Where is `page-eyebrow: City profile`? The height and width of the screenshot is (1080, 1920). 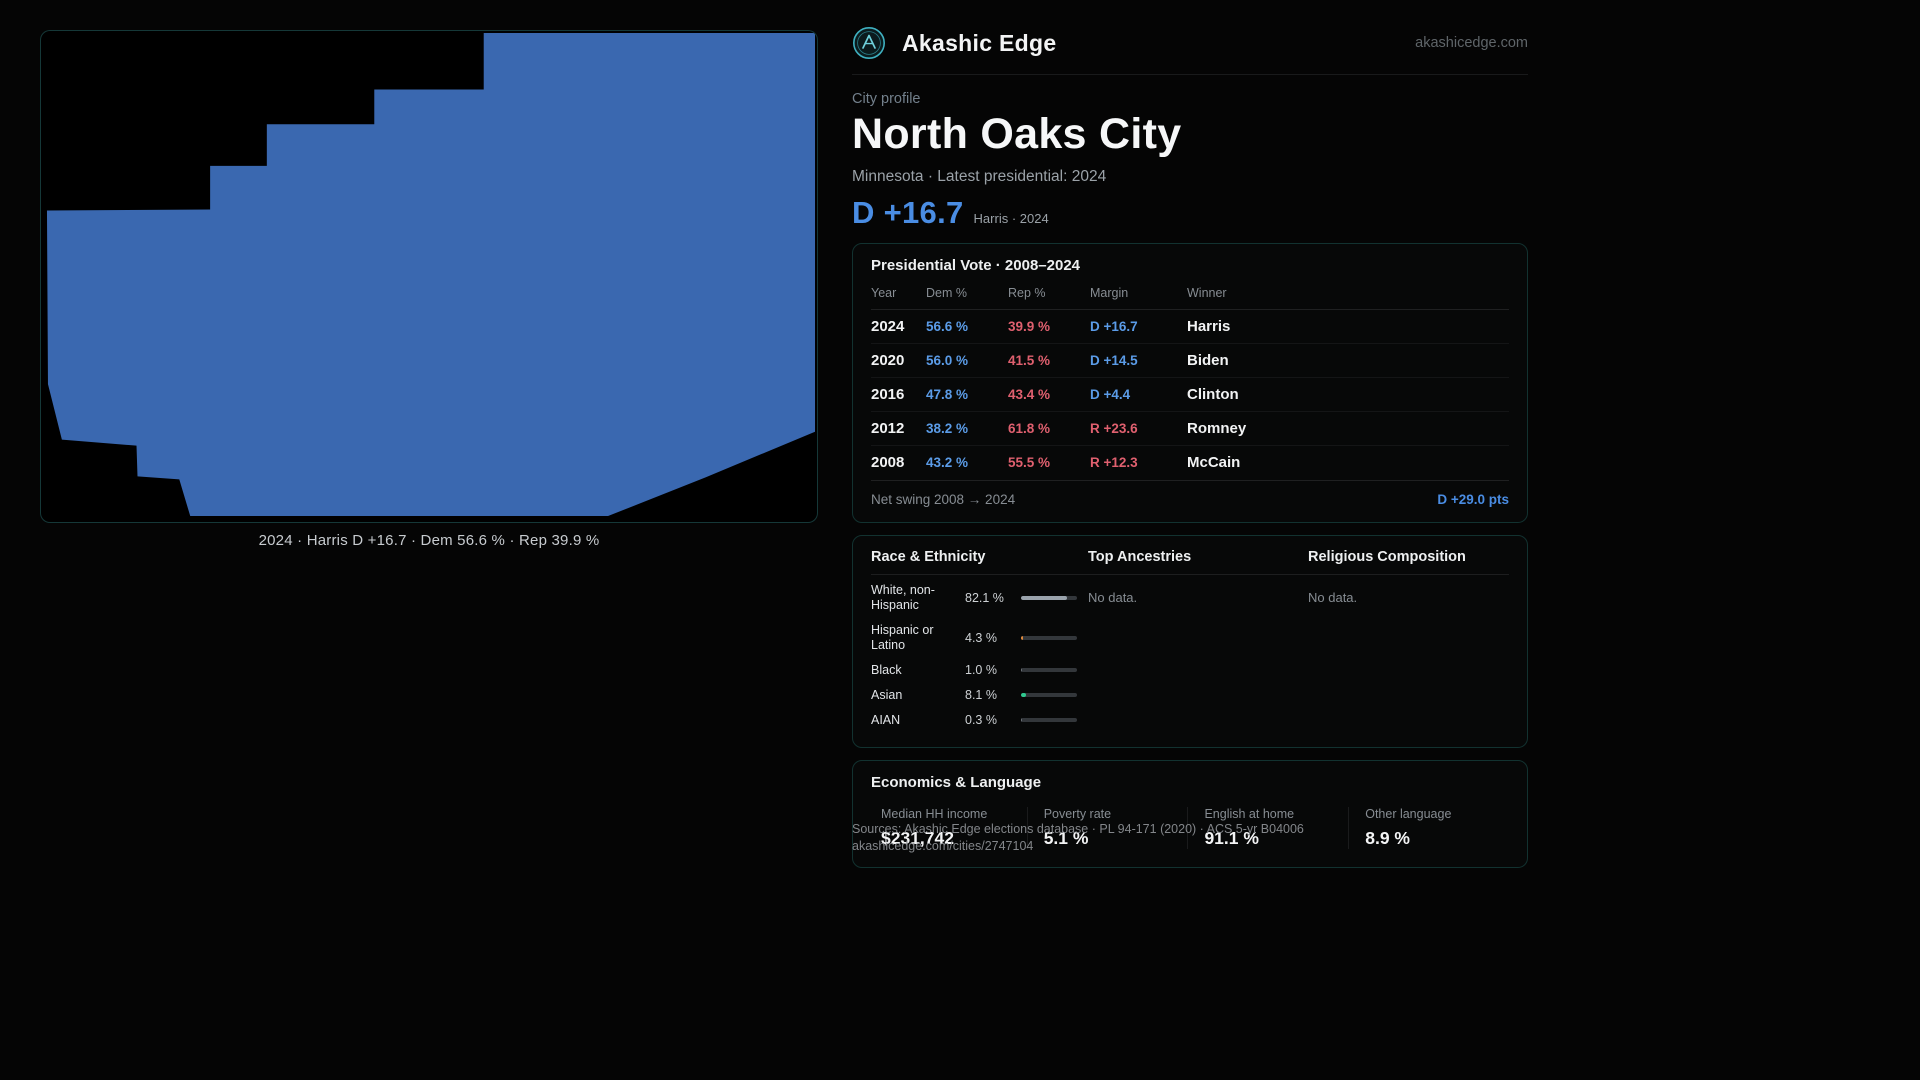
page-eyebrow: City profile is located at coordinates (886, 99).